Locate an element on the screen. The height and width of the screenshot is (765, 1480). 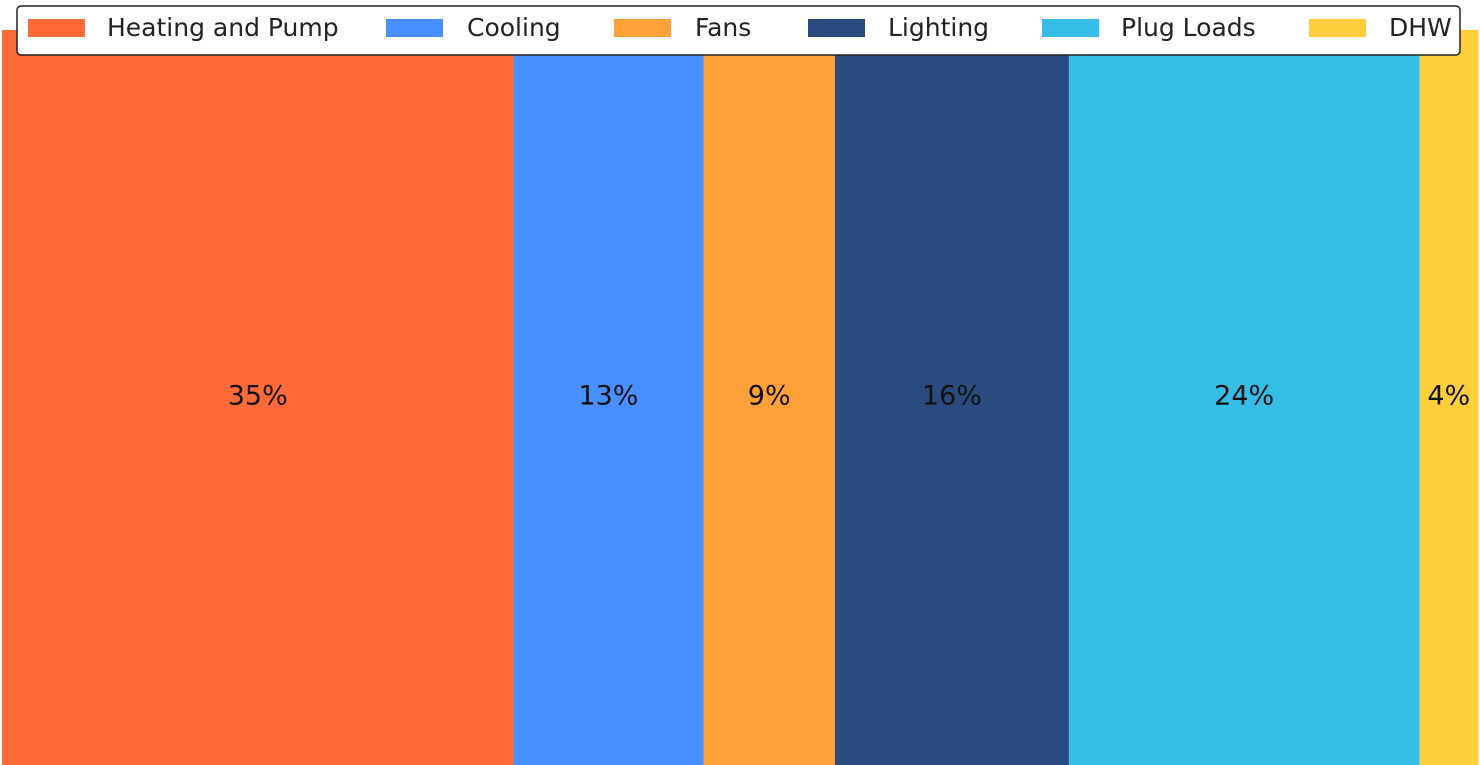
data-label-plug-loads: 24% is located at coordinates (1244, 396).